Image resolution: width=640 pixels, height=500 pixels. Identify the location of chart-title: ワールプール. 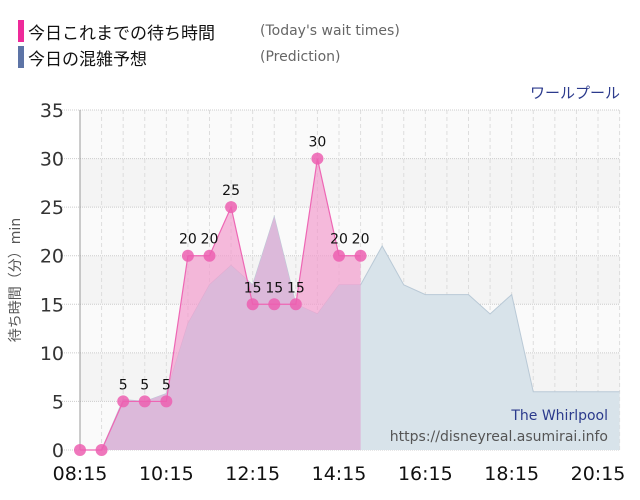
(574, 93).